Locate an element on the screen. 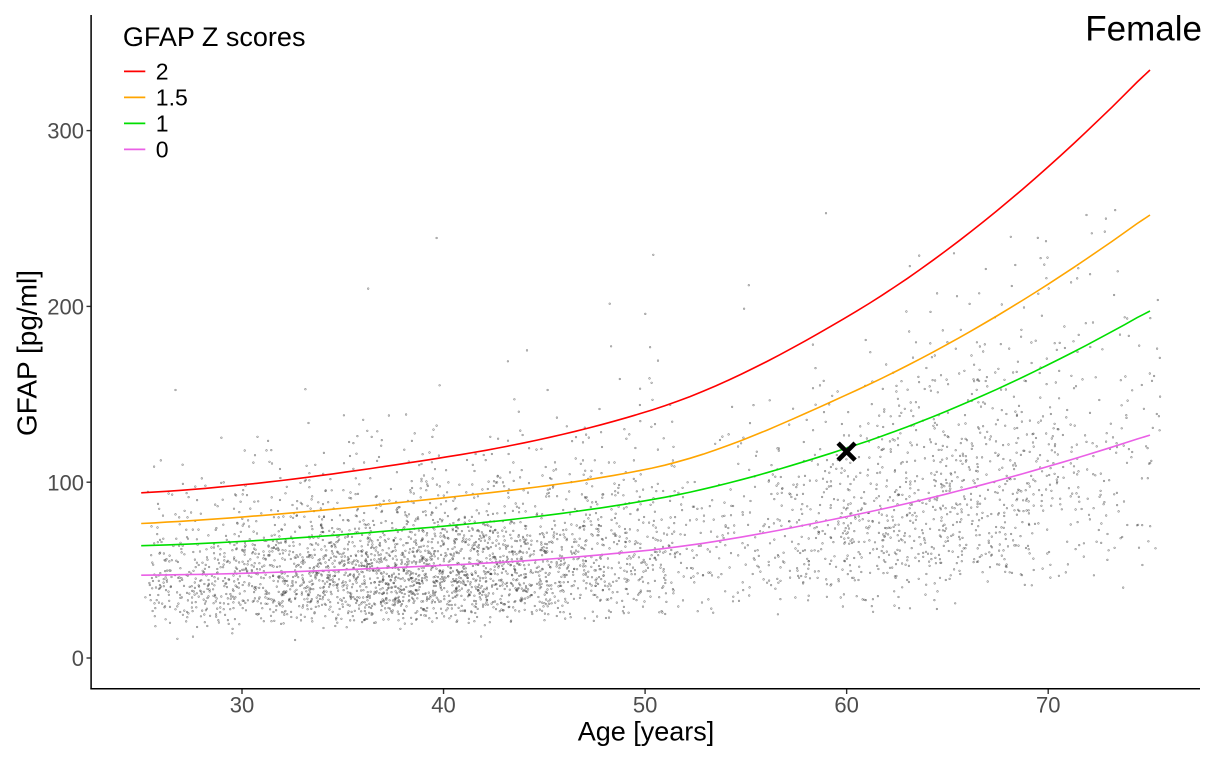  svg-text: GFAP [pg/ml] is located at coordinates (27, 353).